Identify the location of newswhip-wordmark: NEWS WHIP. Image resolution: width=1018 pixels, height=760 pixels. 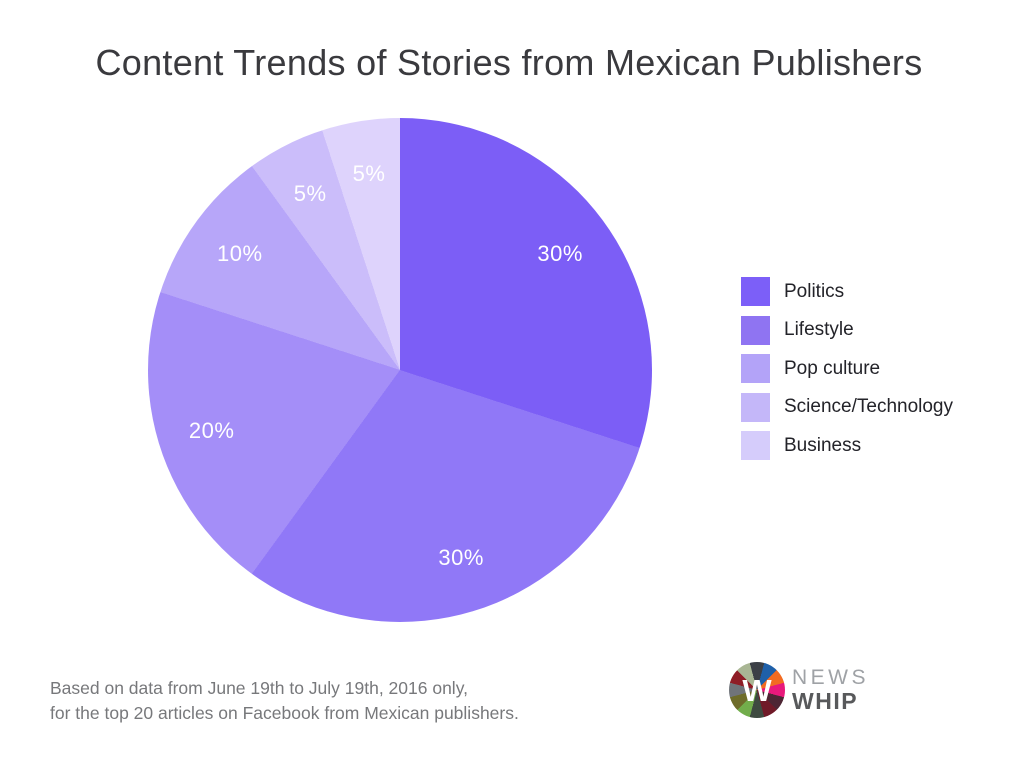
(830, 690).